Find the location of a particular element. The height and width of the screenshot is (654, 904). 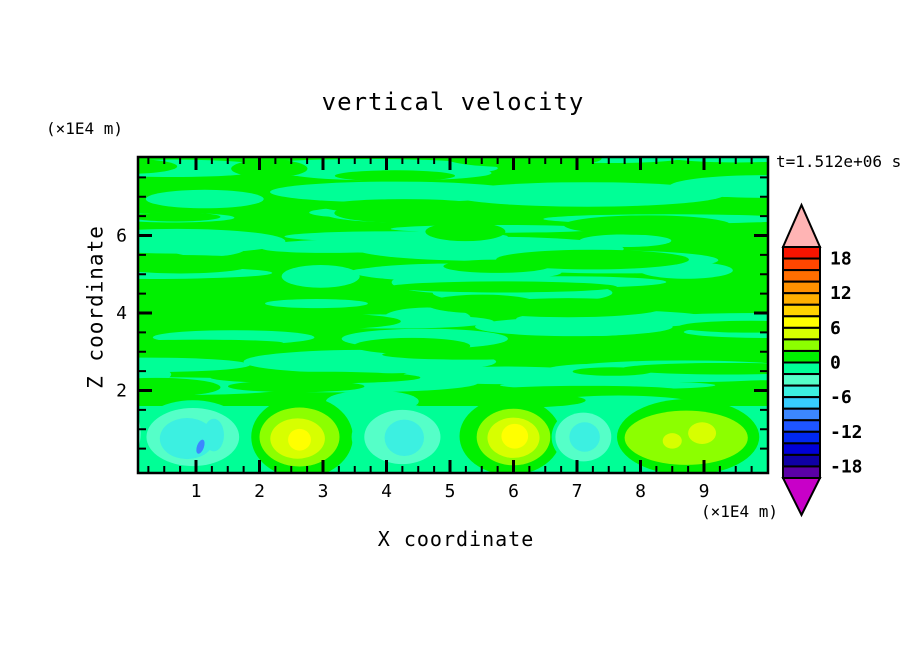

x-axis-unit-label: (×1E4 m) is located at coordinates (739, 511).